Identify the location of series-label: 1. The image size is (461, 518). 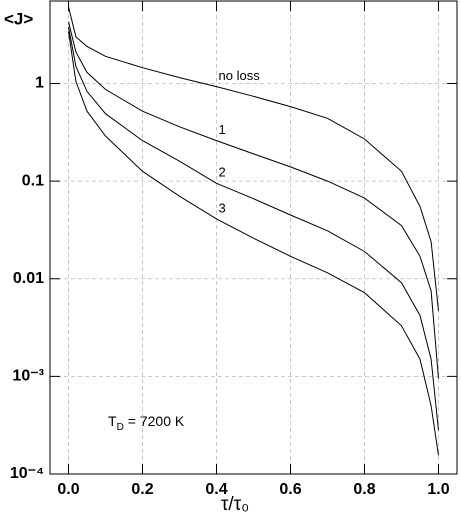
(222, 129).